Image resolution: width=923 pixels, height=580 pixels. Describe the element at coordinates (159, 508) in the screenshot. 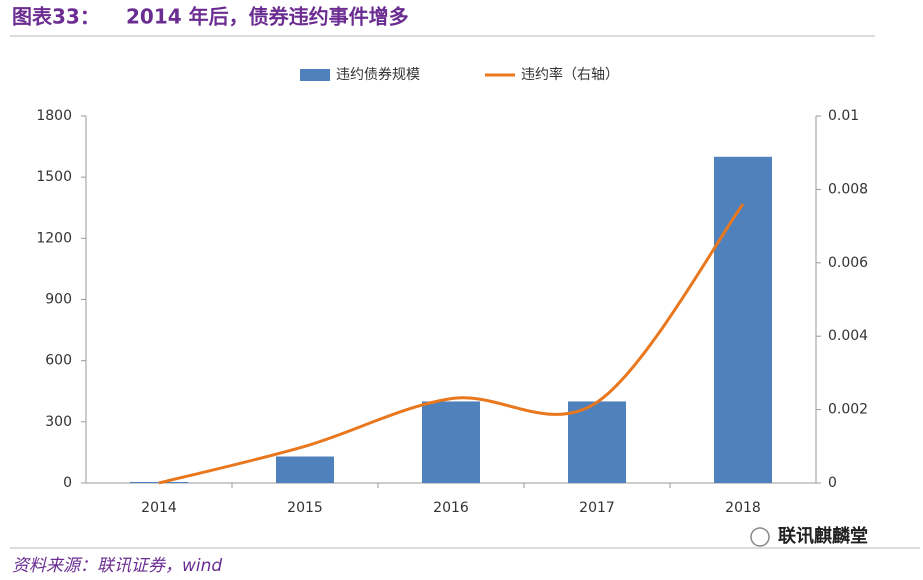

I see `x-tick-label: 2014` at that location.